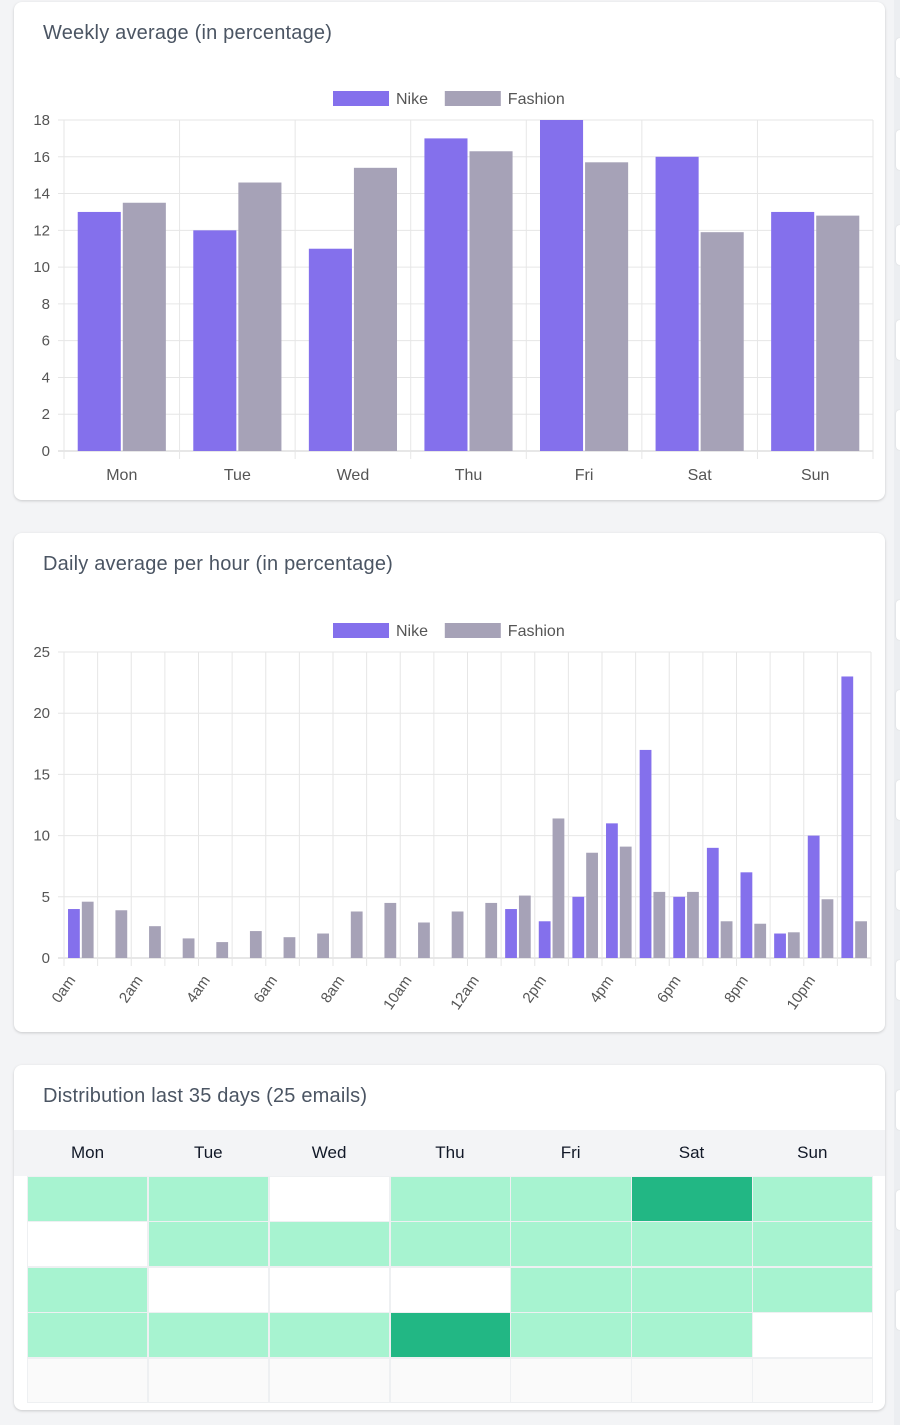 Image resolution: width=900 pixels, height=1425 pixels. I want to click on y-tick-label: 16, so click(41, 157).